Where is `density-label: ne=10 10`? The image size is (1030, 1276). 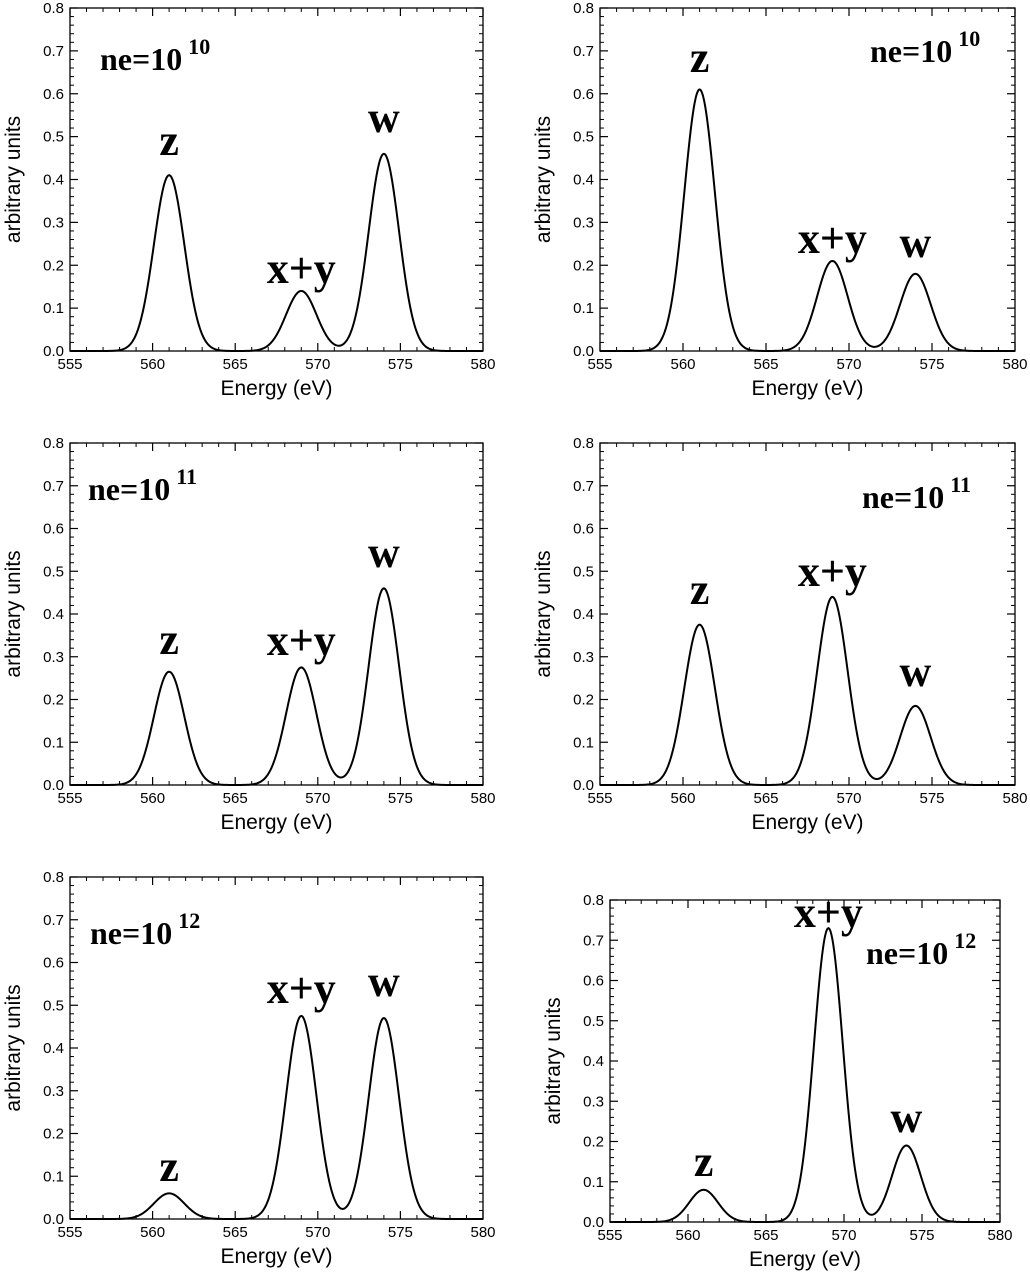 density-label: ne=10 10 is located at coordinates (155, 55).